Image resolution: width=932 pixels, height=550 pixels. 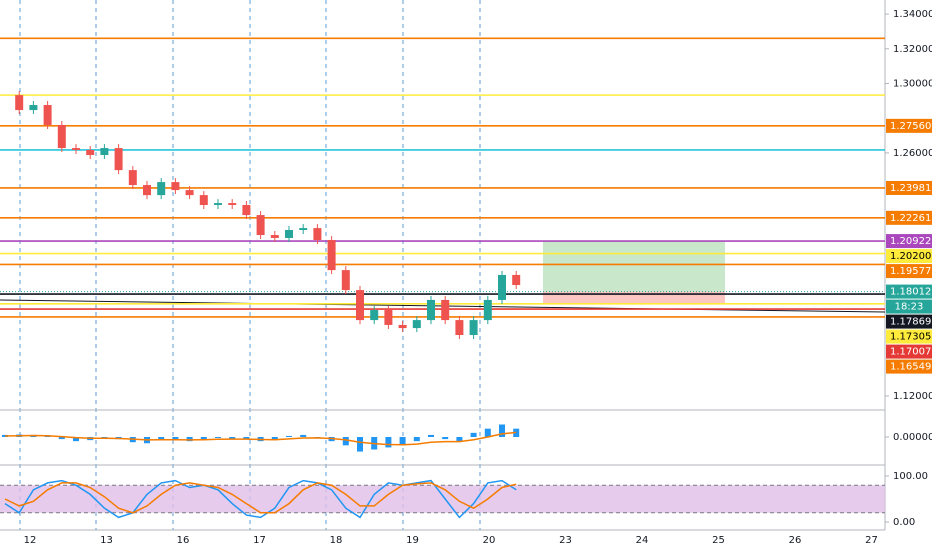 I want to click on y-tick-label: 1.32000, so click(x=912, y=49).